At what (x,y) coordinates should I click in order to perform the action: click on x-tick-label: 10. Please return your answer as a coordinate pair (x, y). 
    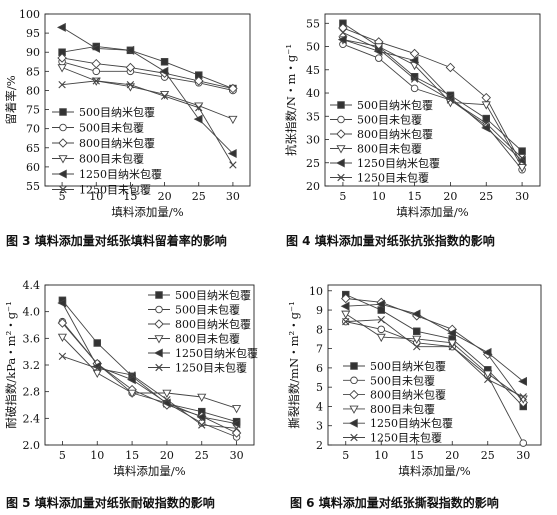
    Looking at the image, I should click on (97, 455).